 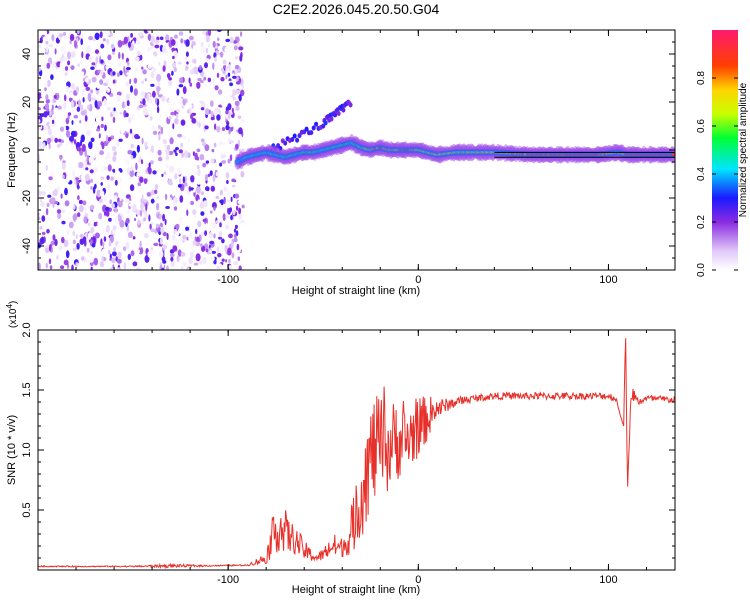 What do you see at coordinates (12, 314) in the screenshot?
I see `svg-text: (x104)` at bounding box center [12, 314].